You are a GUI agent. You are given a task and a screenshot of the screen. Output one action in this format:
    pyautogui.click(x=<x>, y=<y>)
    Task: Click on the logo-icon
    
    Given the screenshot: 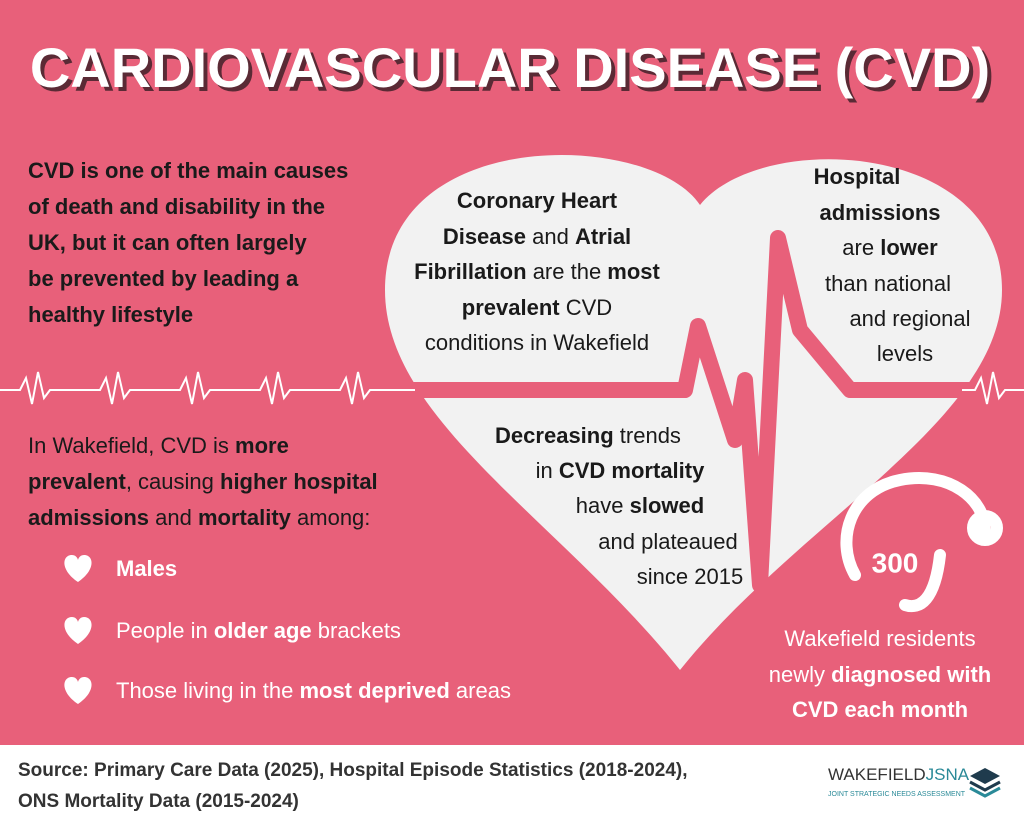 What is the action you would take?
    pyautogui.click(x=985, y=783)
    